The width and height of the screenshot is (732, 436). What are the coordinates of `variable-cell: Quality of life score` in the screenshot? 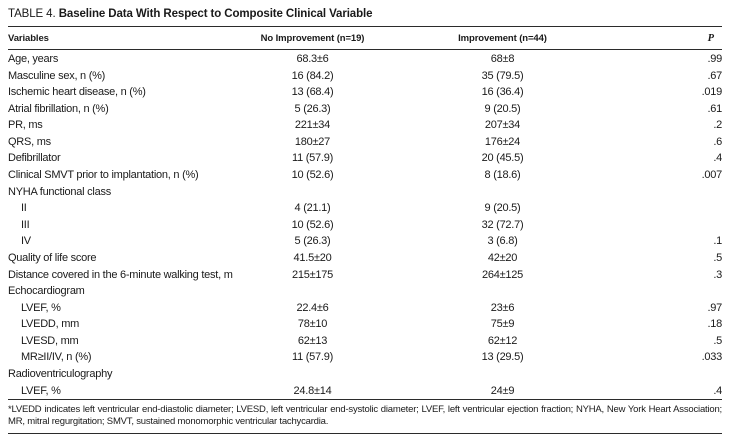 It's located at (52, 257).